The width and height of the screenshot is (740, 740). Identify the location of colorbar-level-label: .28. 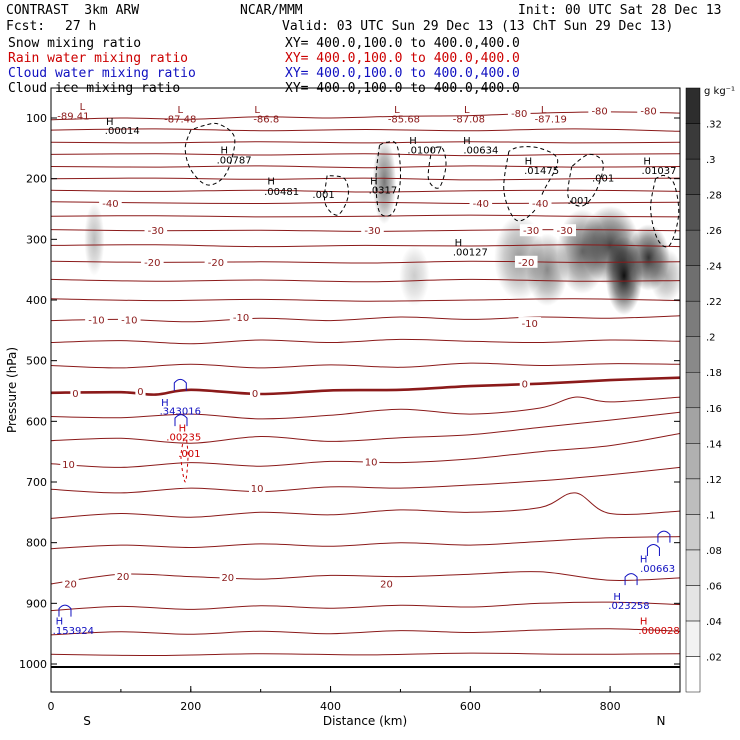
(714, 196).